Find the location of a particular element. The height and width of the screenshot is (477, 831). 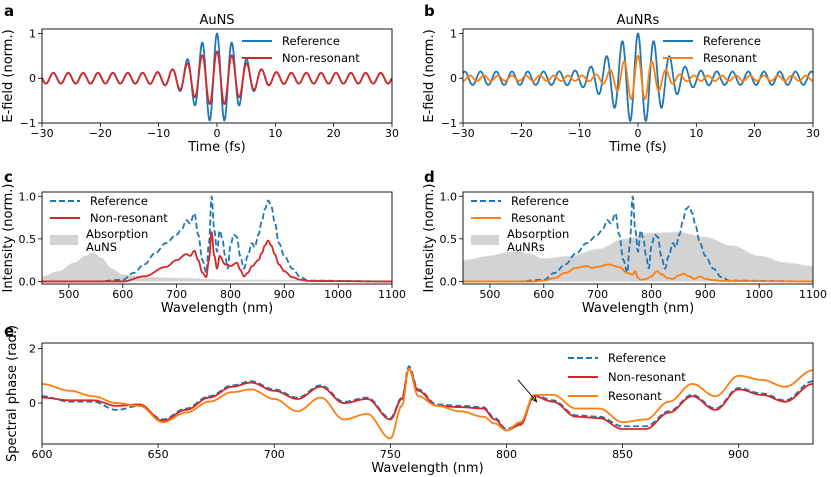

x-tick-label-a: 20 is located at coordinates (334, 133).